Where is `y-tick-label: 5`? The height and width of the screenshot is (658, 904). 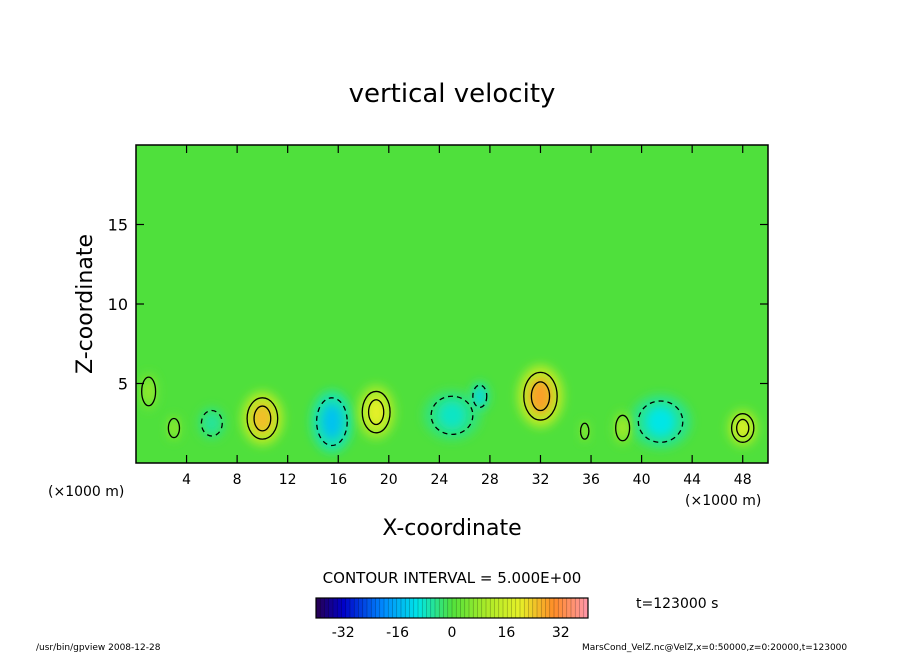
y-tick-label: 5 is located at coordinates (123, 384).